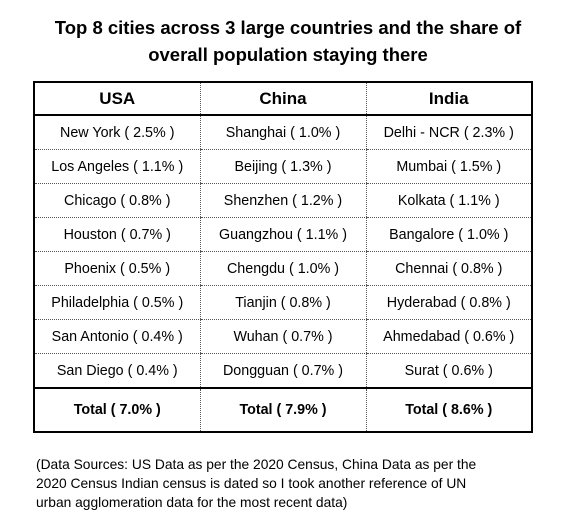  Describe the element at coordinates (117, 302) in the screenshot. I see `cell-usa: Philadelphia ( 0.5% )` at that location.